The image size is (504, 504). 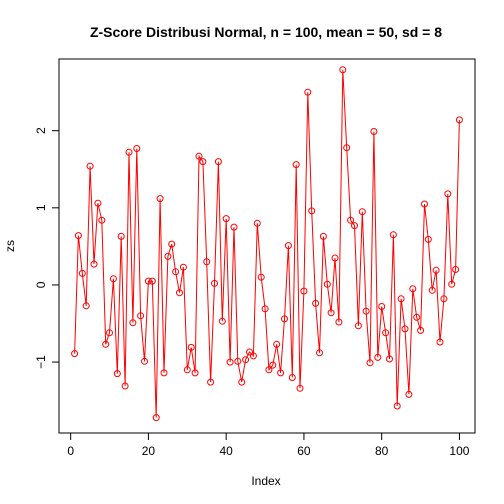 I want to click on x-tick-label: 0, so click(x=70, y=451).